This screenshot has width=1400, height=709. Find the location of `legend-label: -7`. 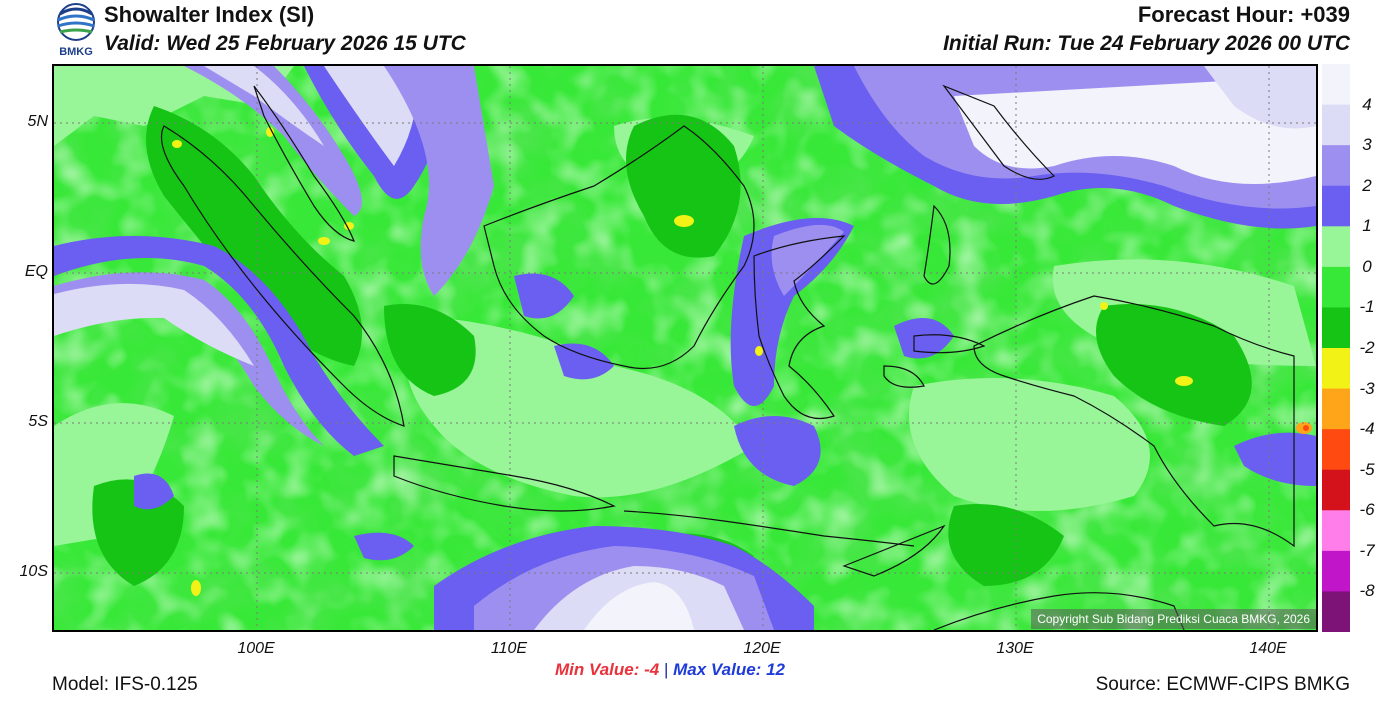

legend-label: -7 is located at coordinates (1367, 550).